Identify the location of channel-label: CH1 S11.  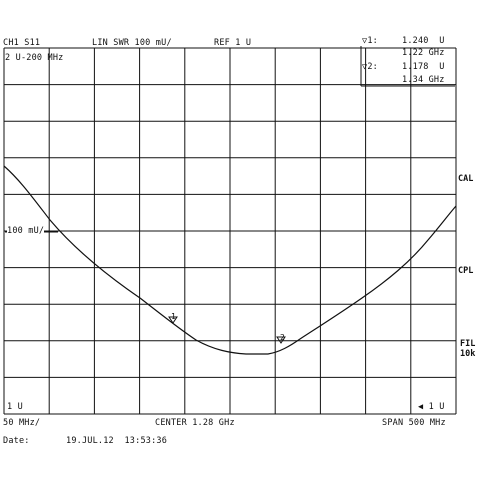
(22, 43).